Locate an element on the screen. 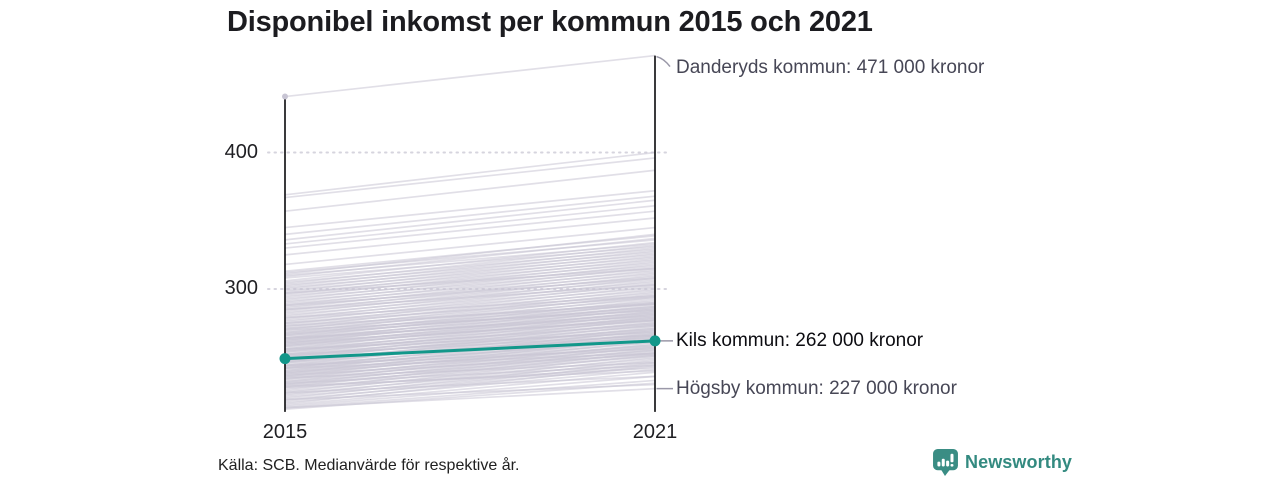 The height and width of the screenshot is (480, 1280). danderyd-2015-marker is located at coordinates (285, 96).